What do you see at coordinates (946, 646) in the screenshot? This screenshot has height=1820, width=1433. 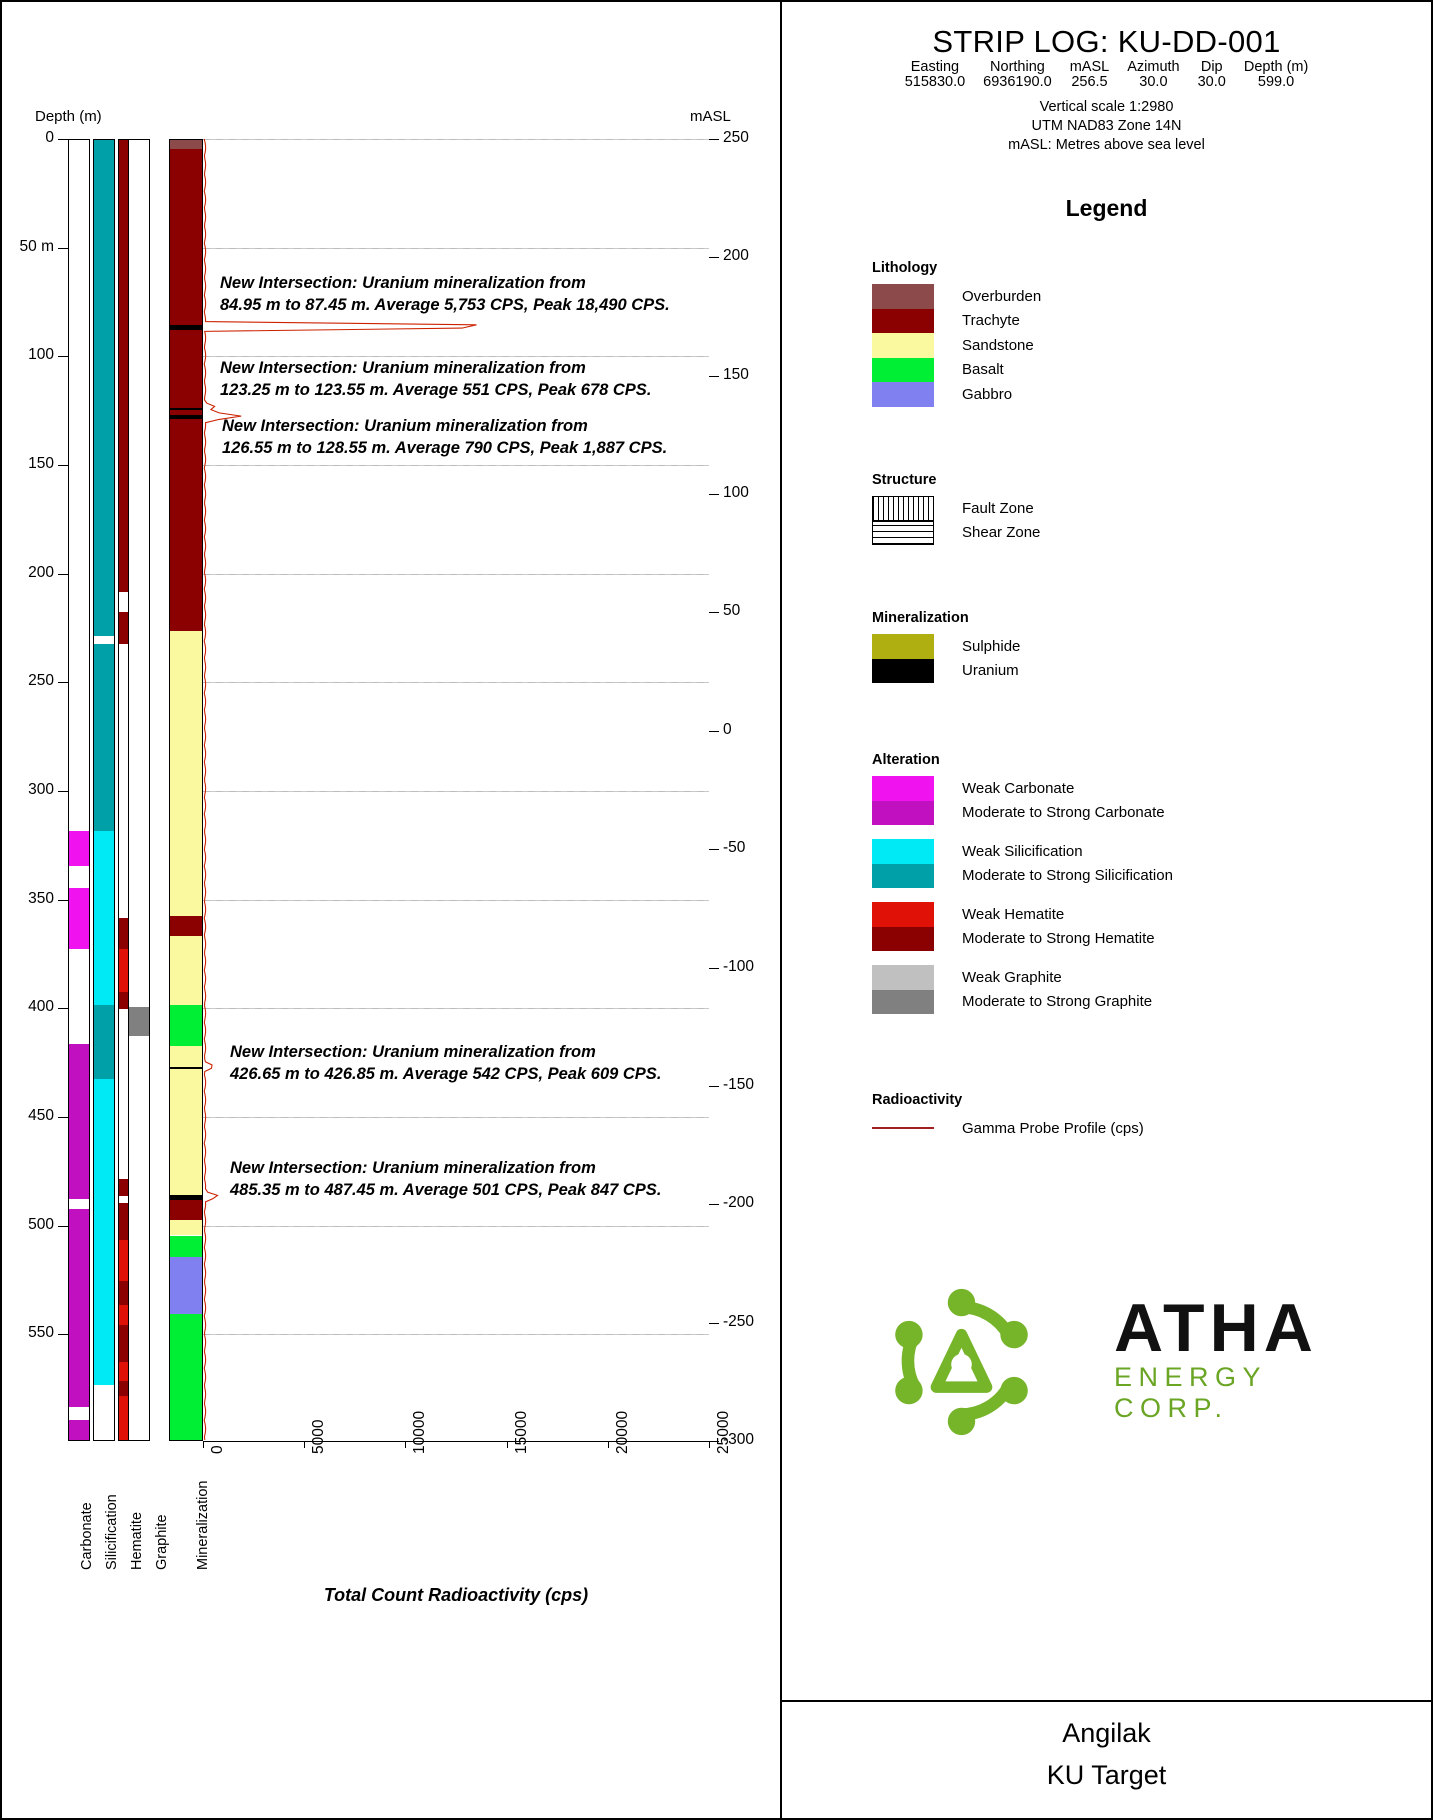 I see `legend-item-sulphide: Sulphide` at bounding box center [946, 646].